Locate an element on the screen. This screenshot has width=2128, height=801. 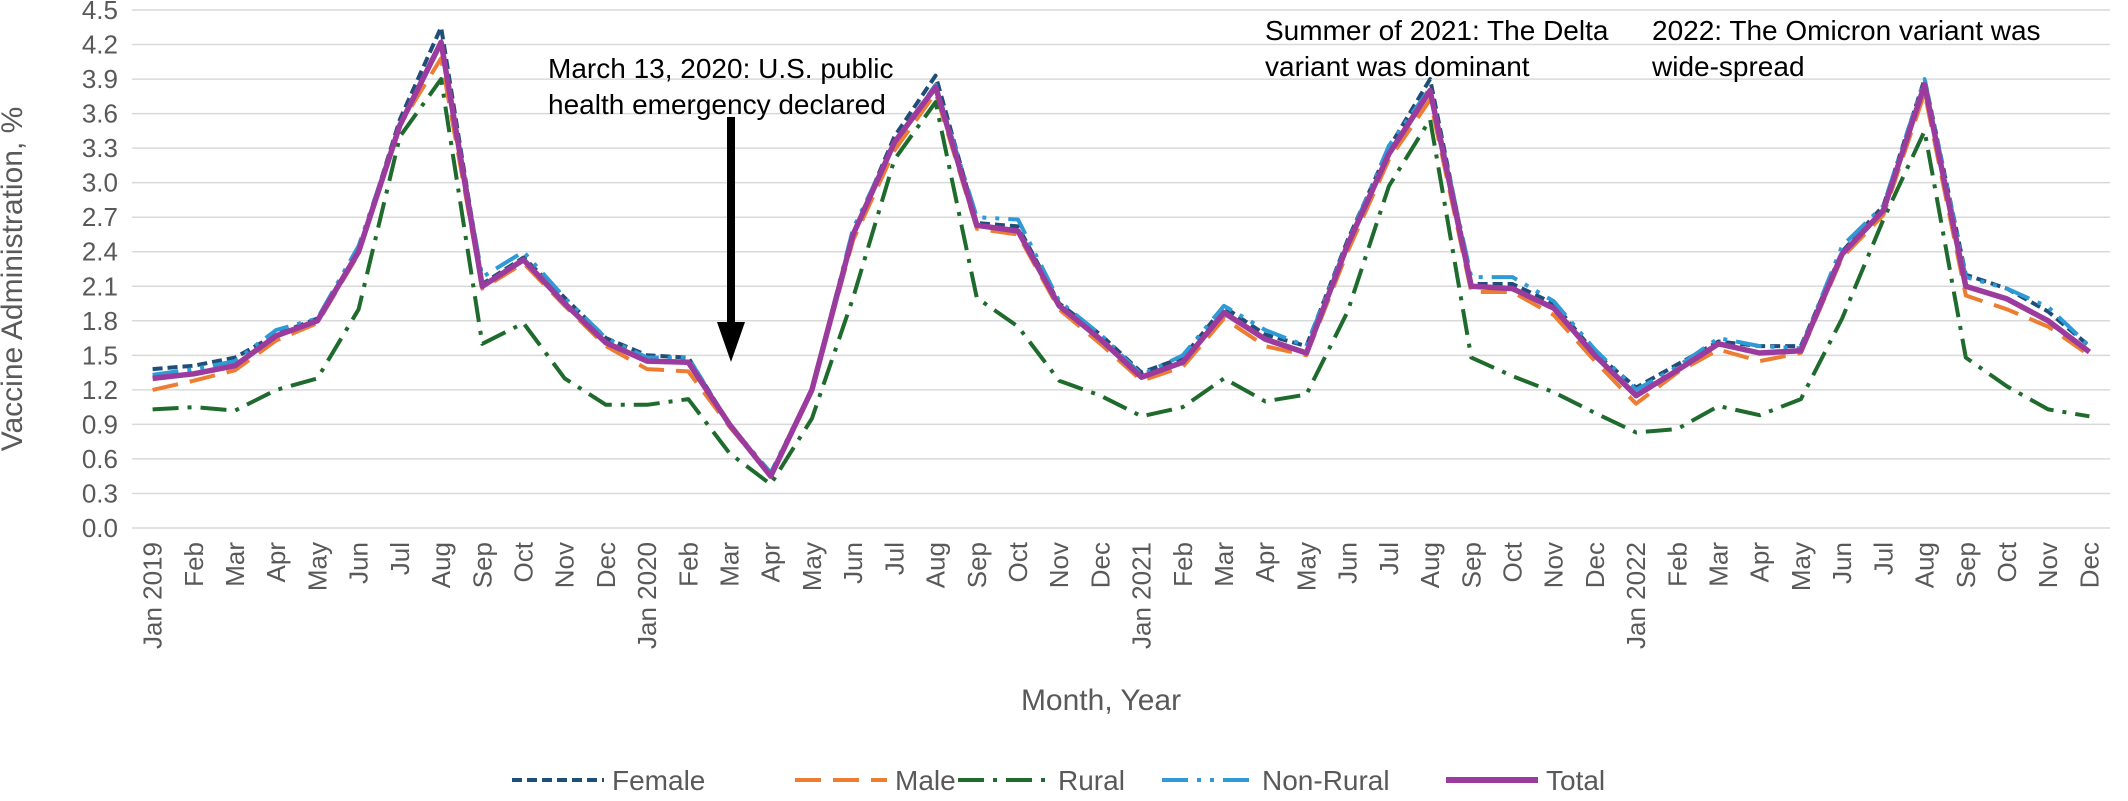
y-tick-label: 0.3 is located at coordinates (100, 493).